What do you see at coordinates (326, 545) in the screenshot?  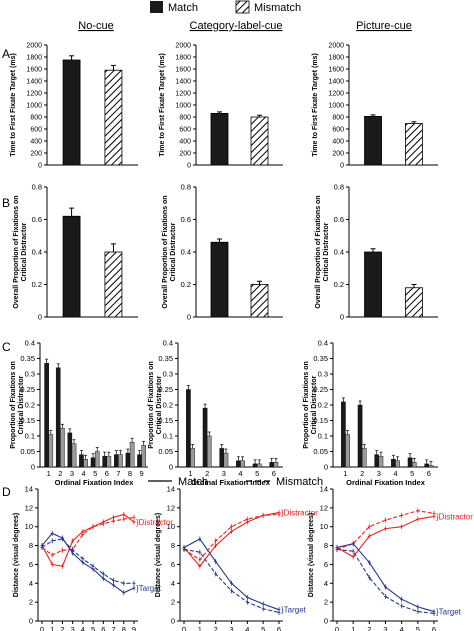 I see `y-tick-label: 8` at bounding box center [326, 545].